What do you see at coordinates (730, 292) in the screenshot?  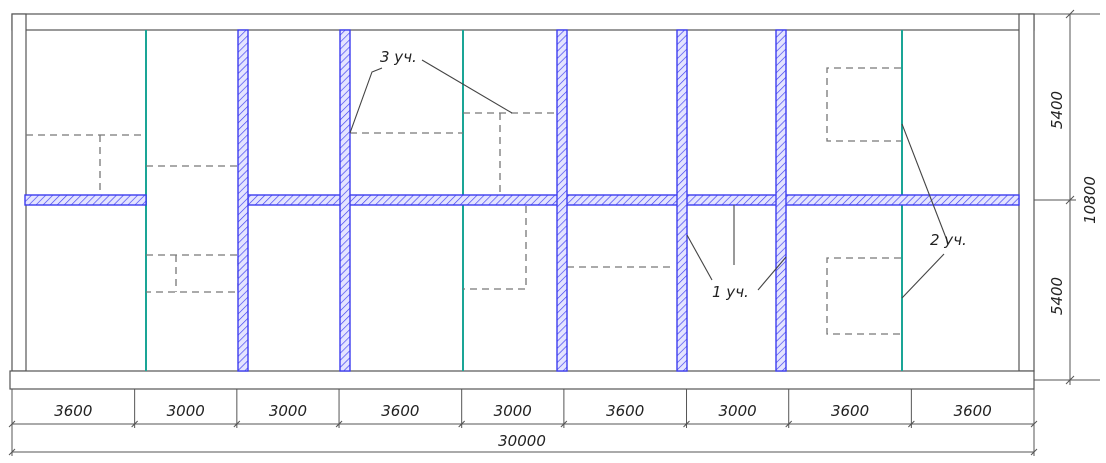 I see `label-section-1: 1 уч.` at bounding box center [730, 292].